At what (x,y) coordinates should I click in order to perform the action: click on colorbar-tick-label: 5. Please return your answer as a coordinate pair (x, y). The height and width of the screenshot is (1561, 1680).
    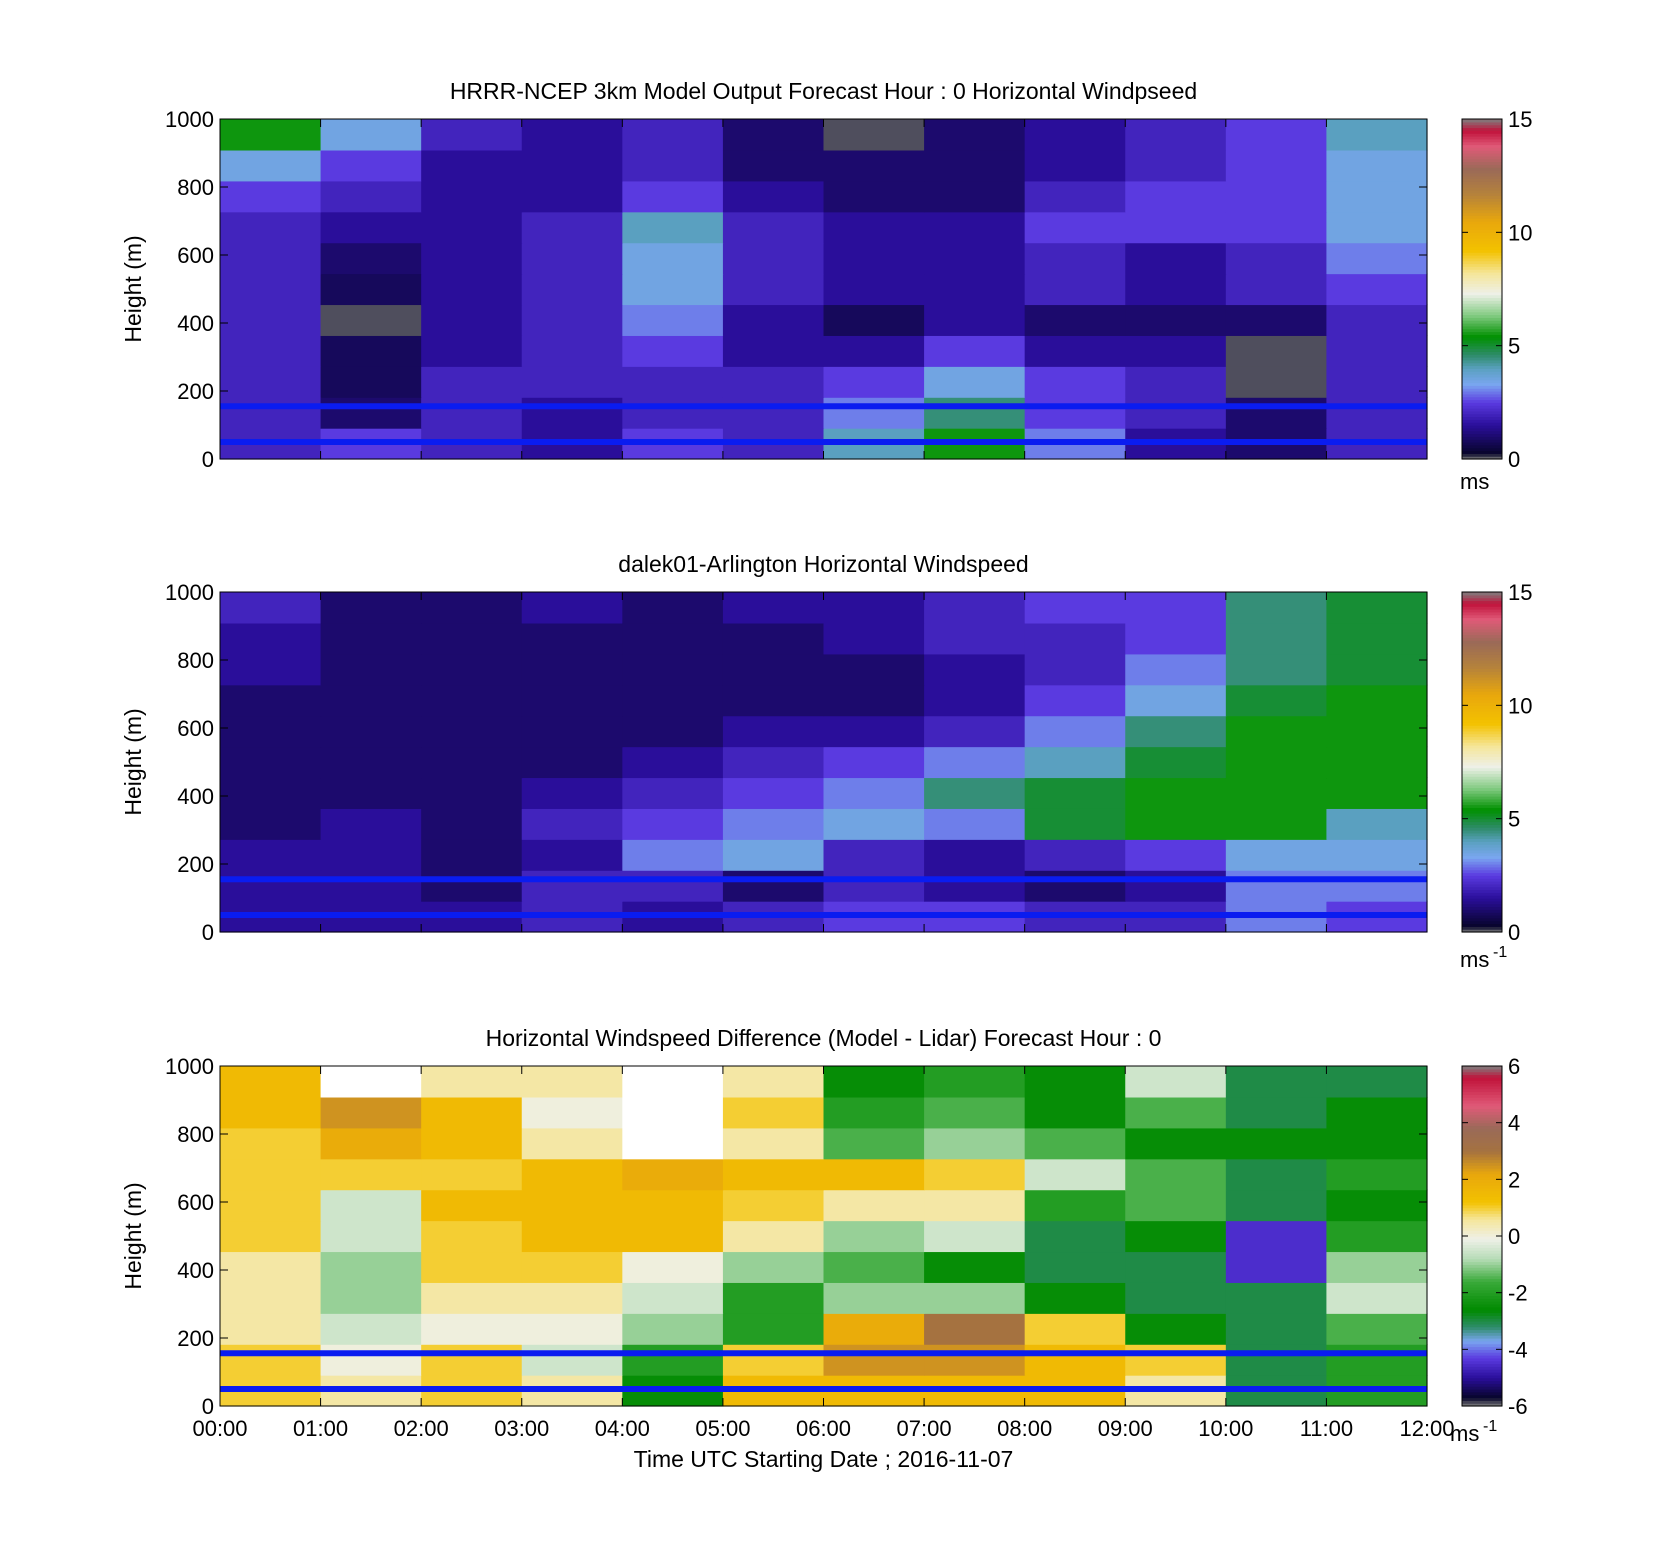
    Looking at the image, I should click on (1514, 819).